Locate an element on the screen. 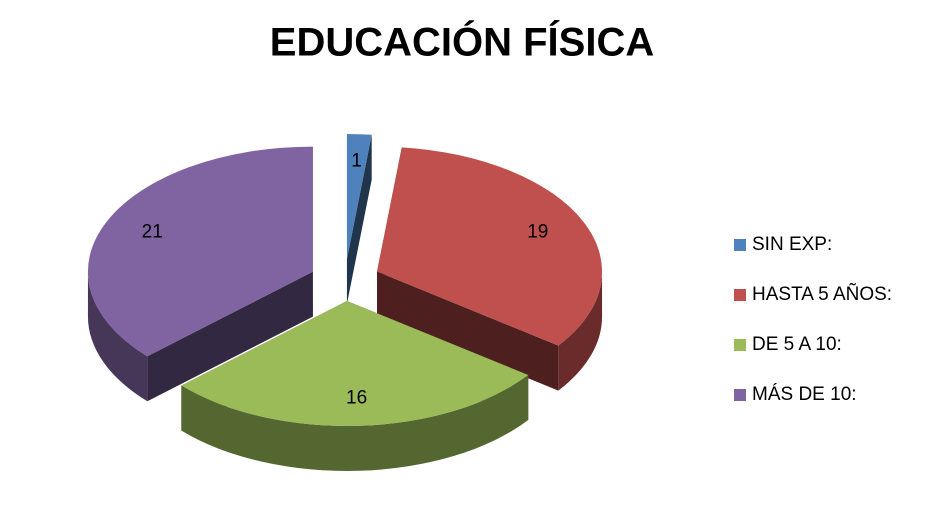  legend-label: SIN EXP: is located at coordinates (792, 244).